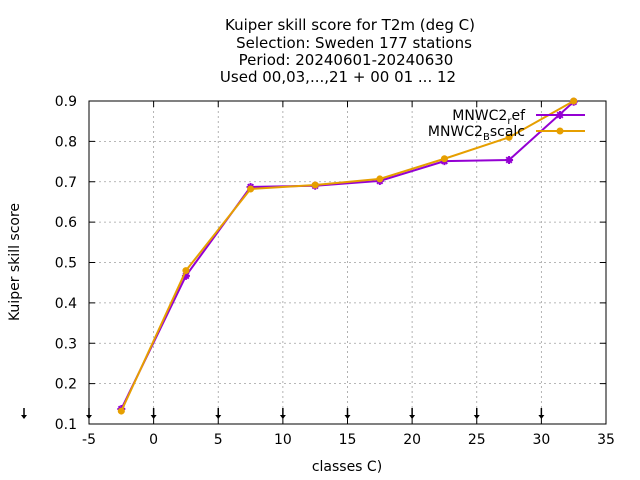 The width and height of the screenshot is (640, 480). What do you see at coordinates (283, 413) in the screenshot?
I see `class-markers` at bounding box center [283, 413].